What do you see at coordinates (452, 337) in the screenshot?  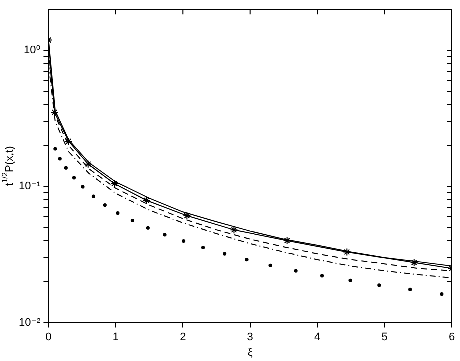 I see `x-tick-label: 6` at bounding box center [452, 337].